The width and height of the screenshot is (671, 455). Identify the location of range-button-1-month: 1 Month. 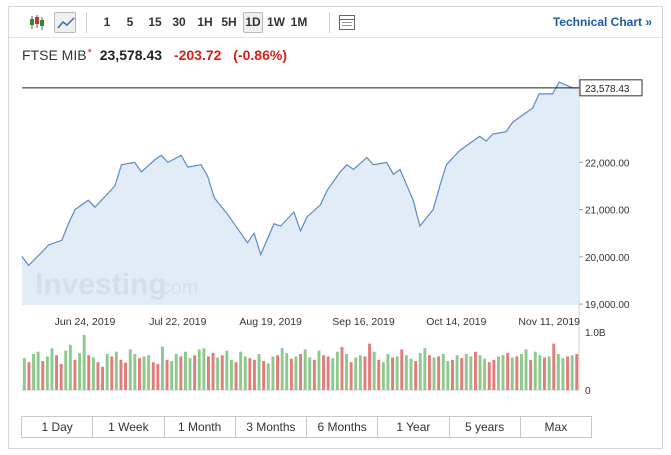
(200, 427).